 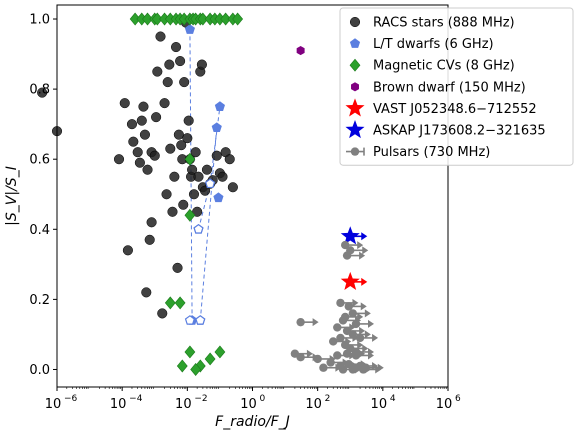 I want to click on x-tick-label-2: 10, so click(x=183, y=404).